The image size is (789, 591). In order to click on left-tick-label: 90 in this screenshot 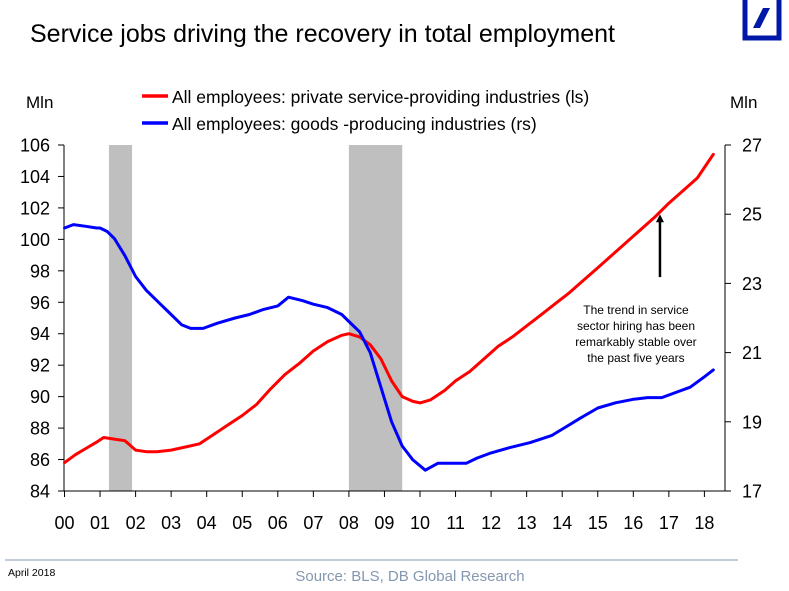, I will do `click(40, 397)`.